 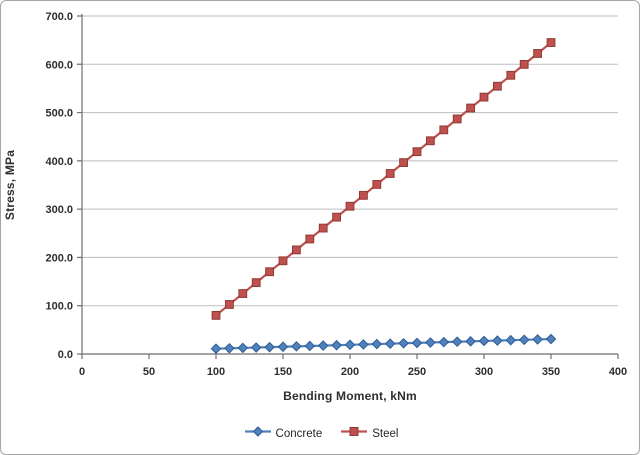 I want to click on legend-item-concrete: Concrete, so click(x=283, y=434).